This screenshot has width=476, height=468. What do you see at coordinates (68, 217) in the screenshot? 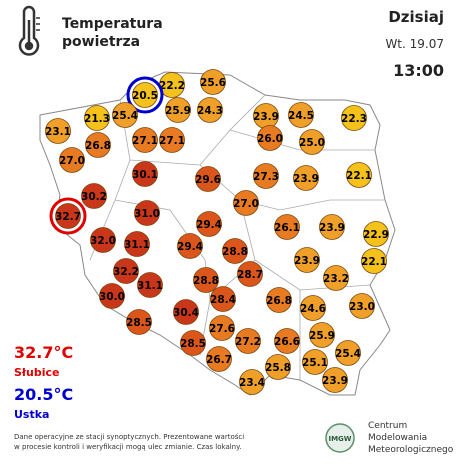
I see `station-value: 32.7` at bounding box center [68, 217].